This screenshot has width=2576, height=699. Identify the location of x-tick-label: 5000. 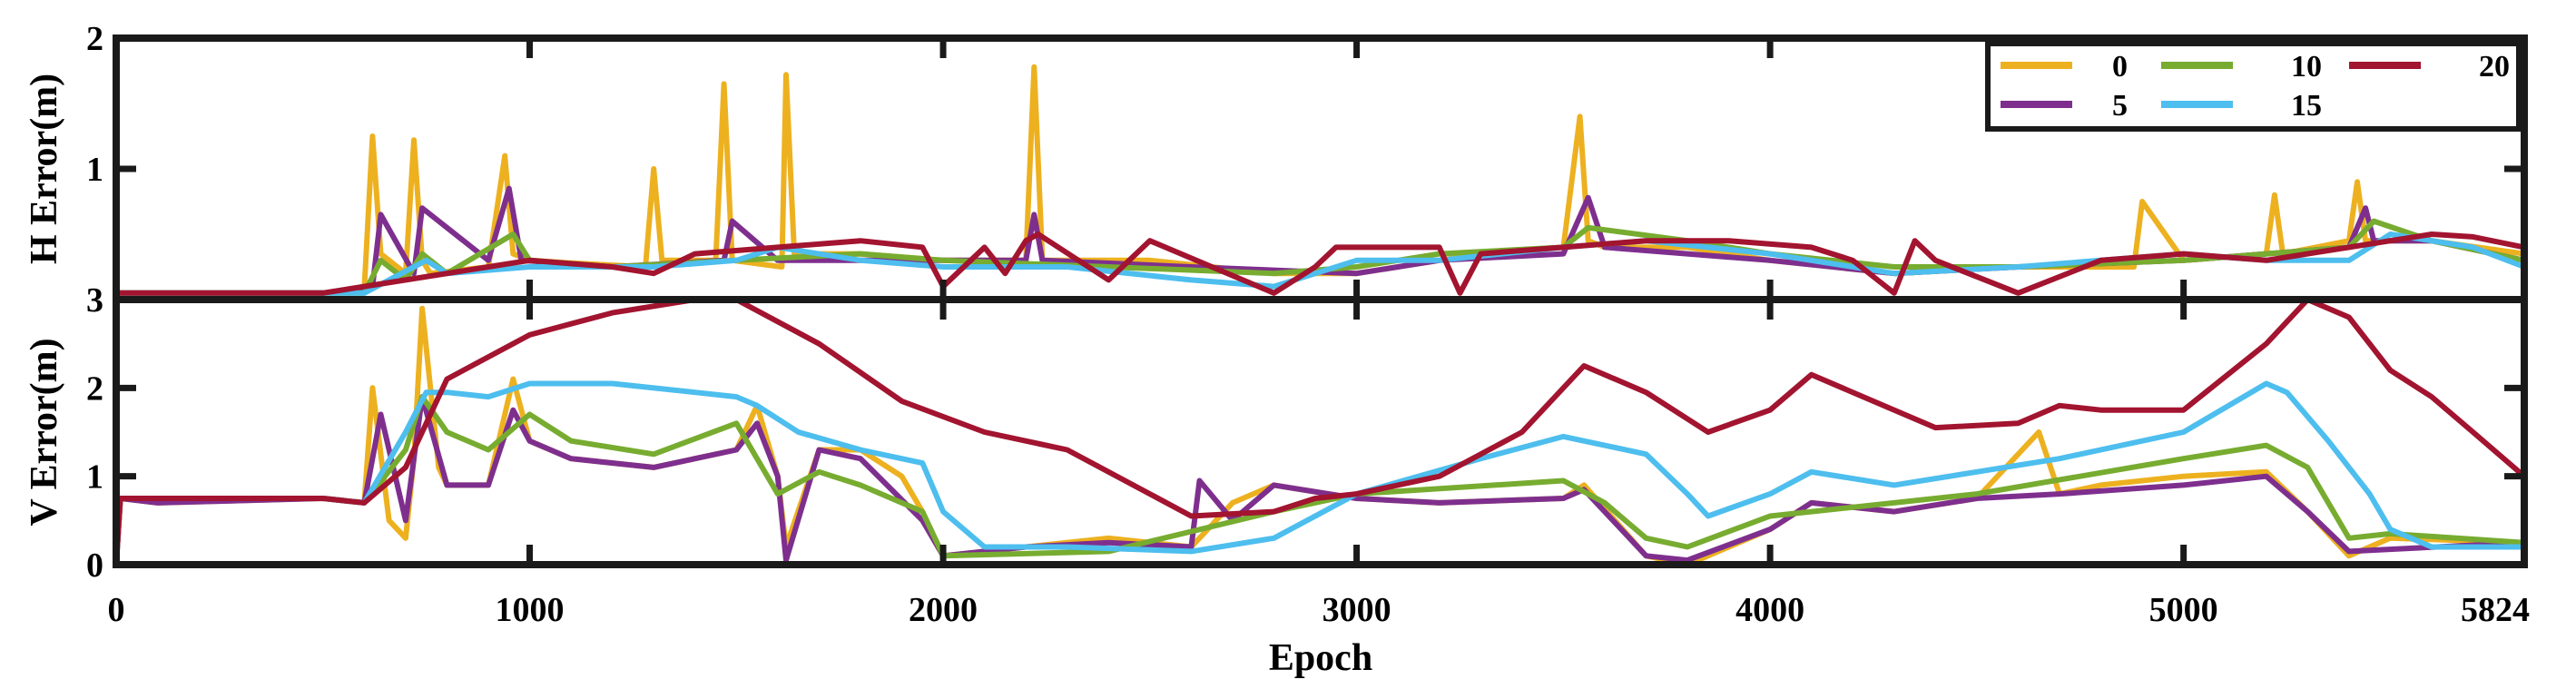
(2183, 610).